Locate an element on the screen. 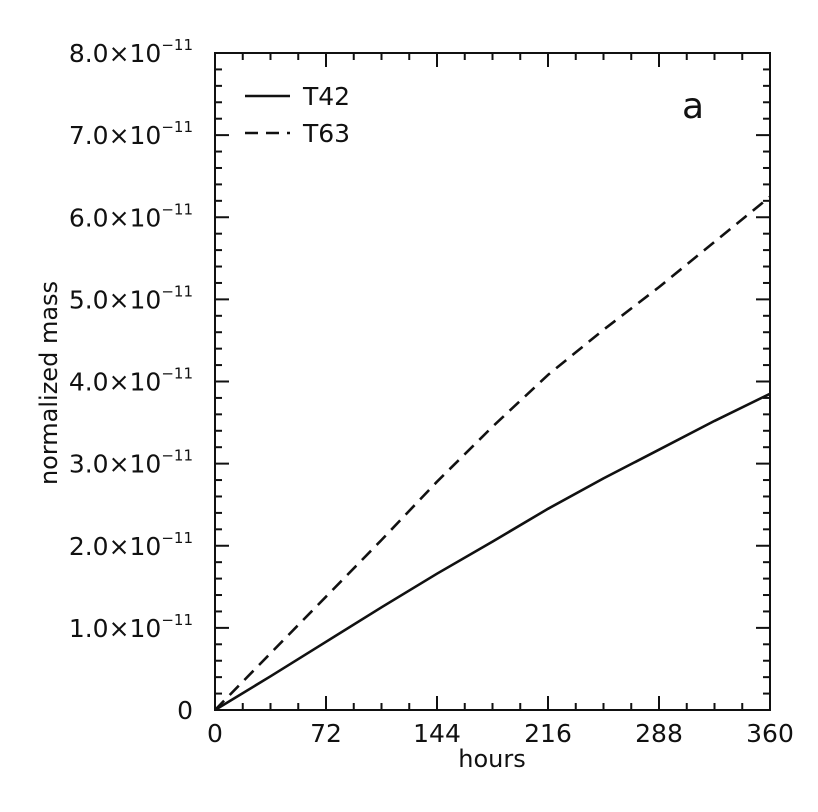 Image resolution: width=818 pixels, height=812 pixels. x-tick-label: 288 is located at coordinates (659, 733).